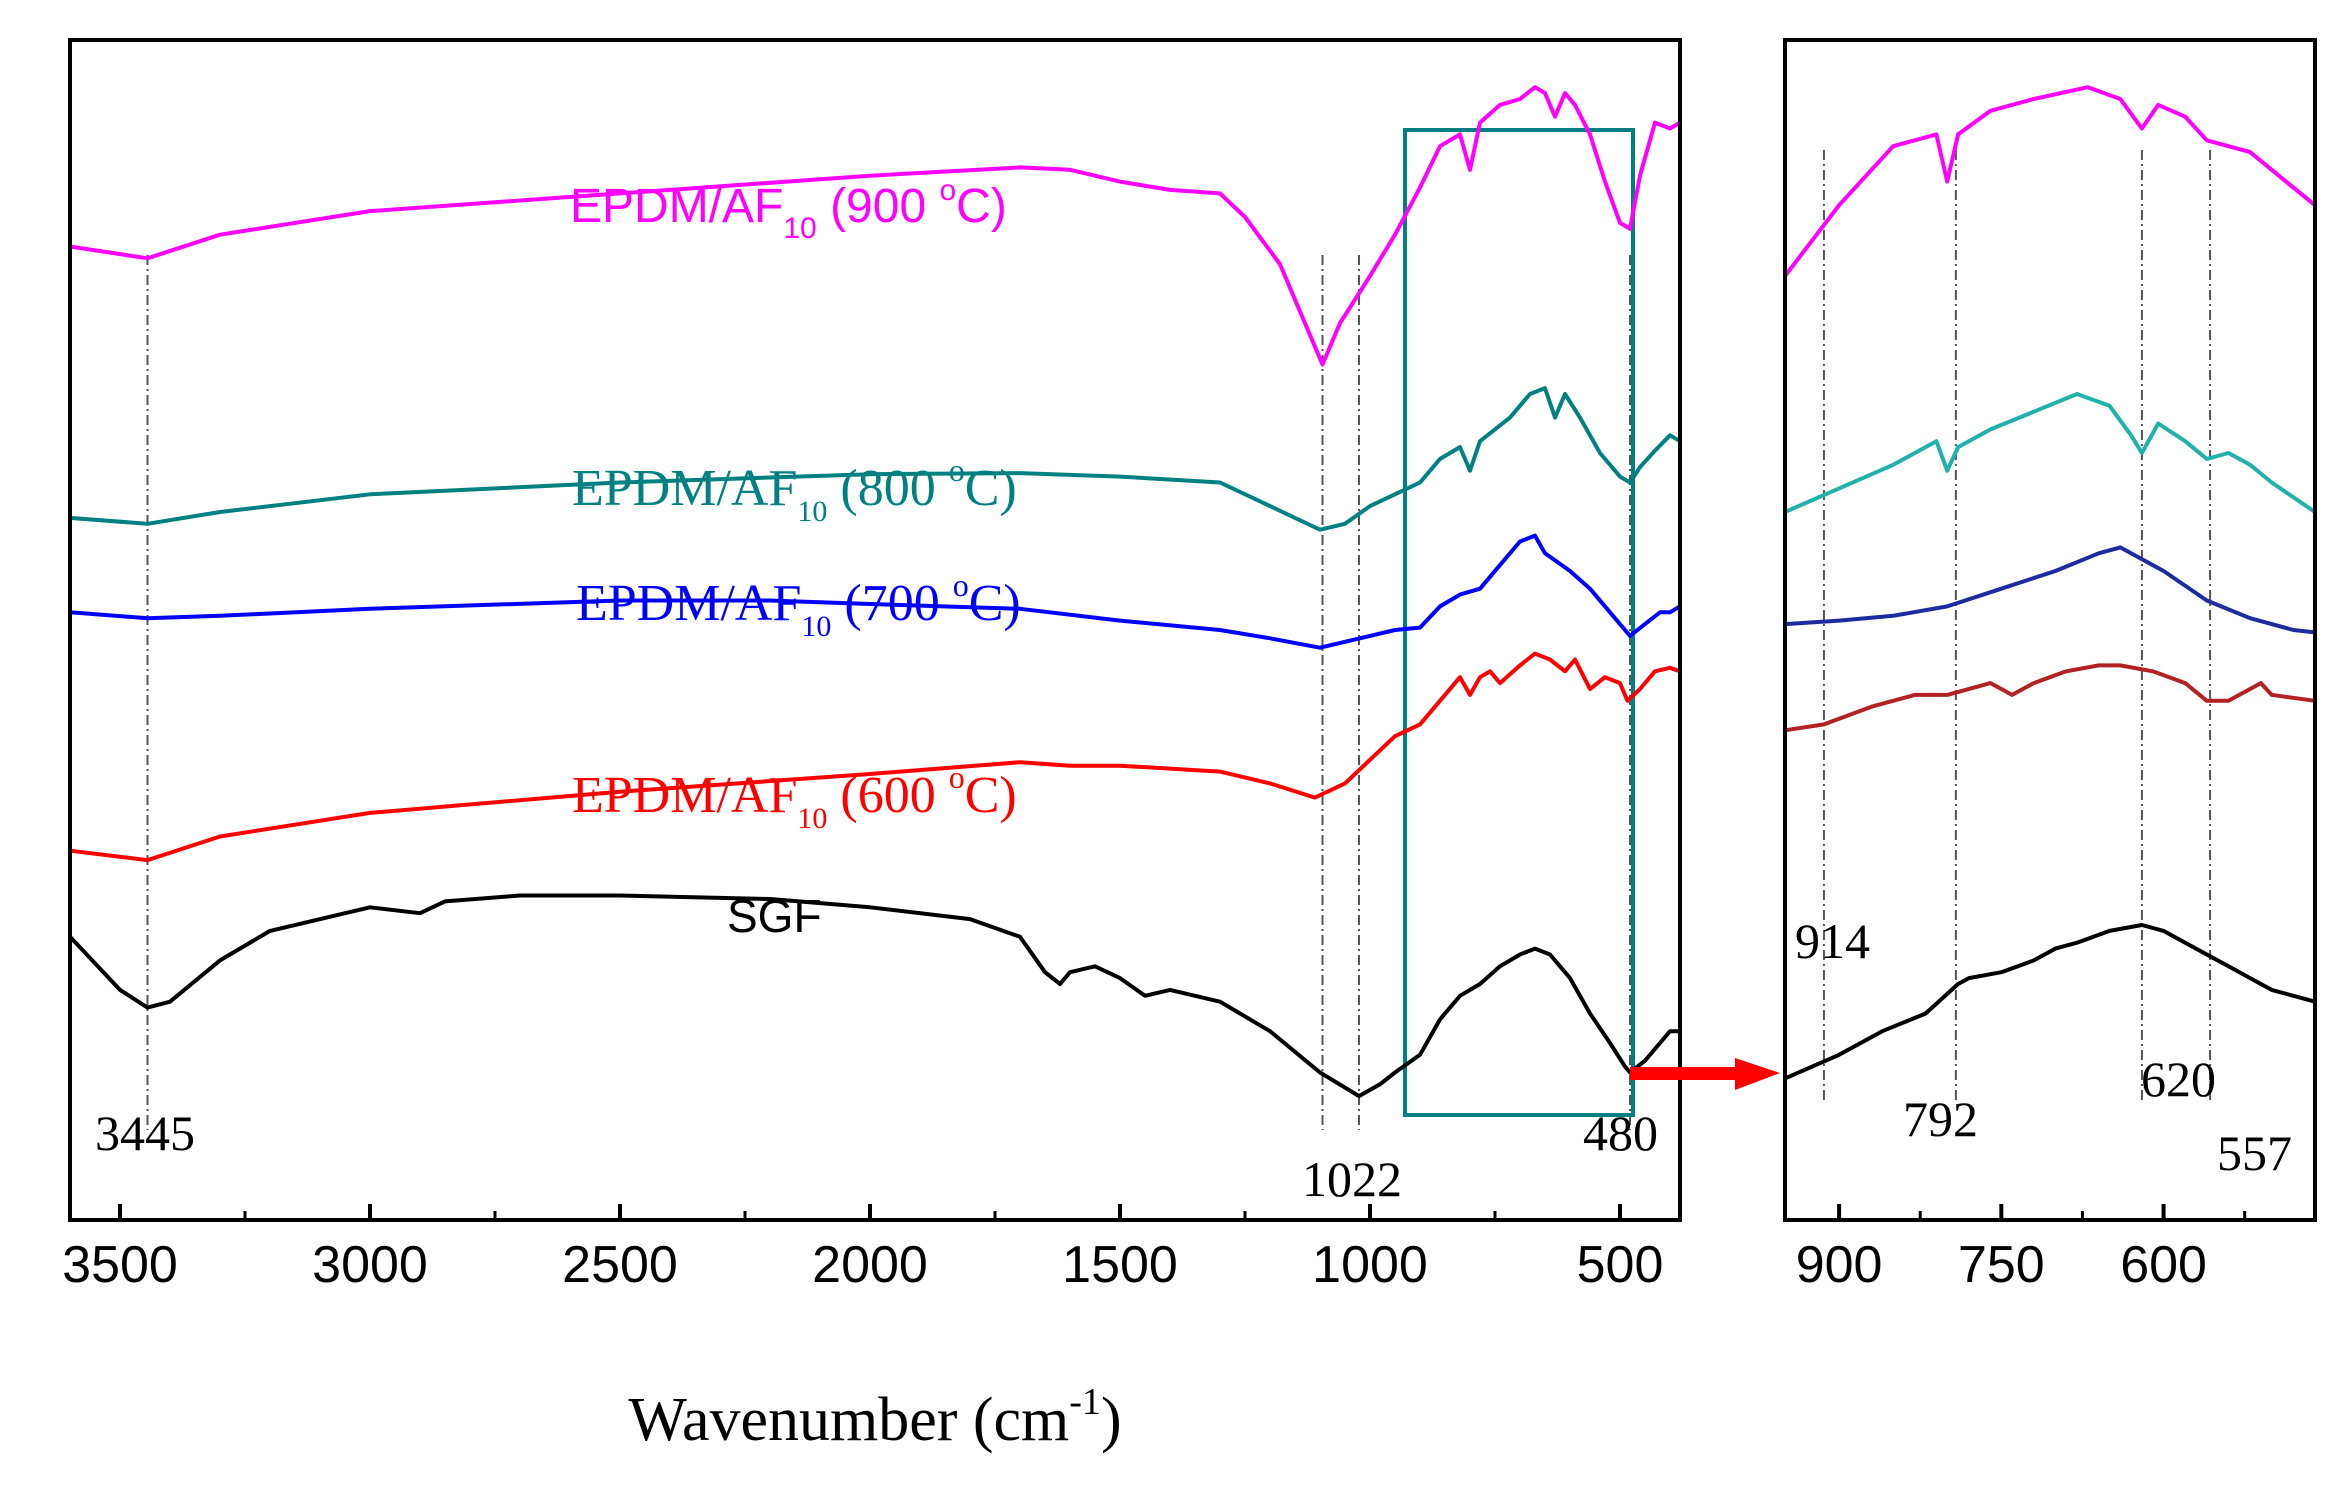  I want to click on main-series-line-s900, so click(875, 226).